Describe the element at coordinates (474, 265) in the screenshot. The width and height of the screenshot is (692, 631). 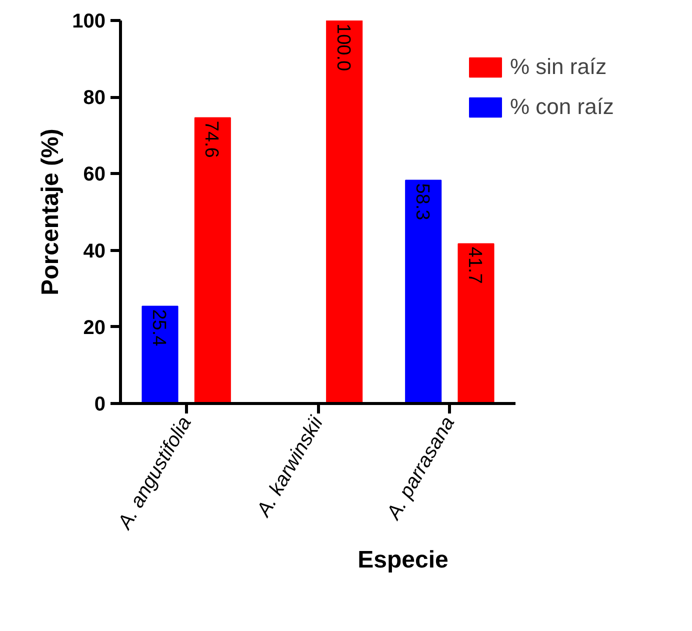
I see `data-label: 41.7` at that location.